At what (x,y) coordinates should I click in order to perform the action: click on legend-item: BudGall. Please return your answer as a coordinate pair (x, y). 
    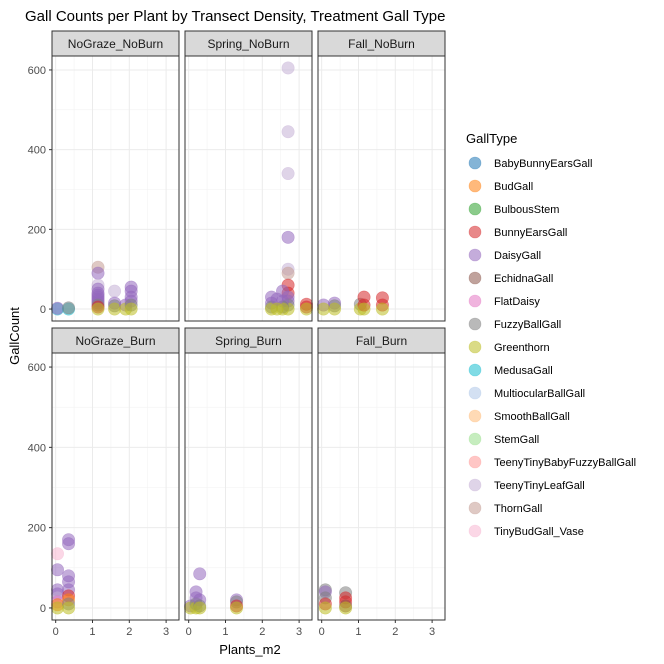
    Looking at the image, I should click on (501, 186).